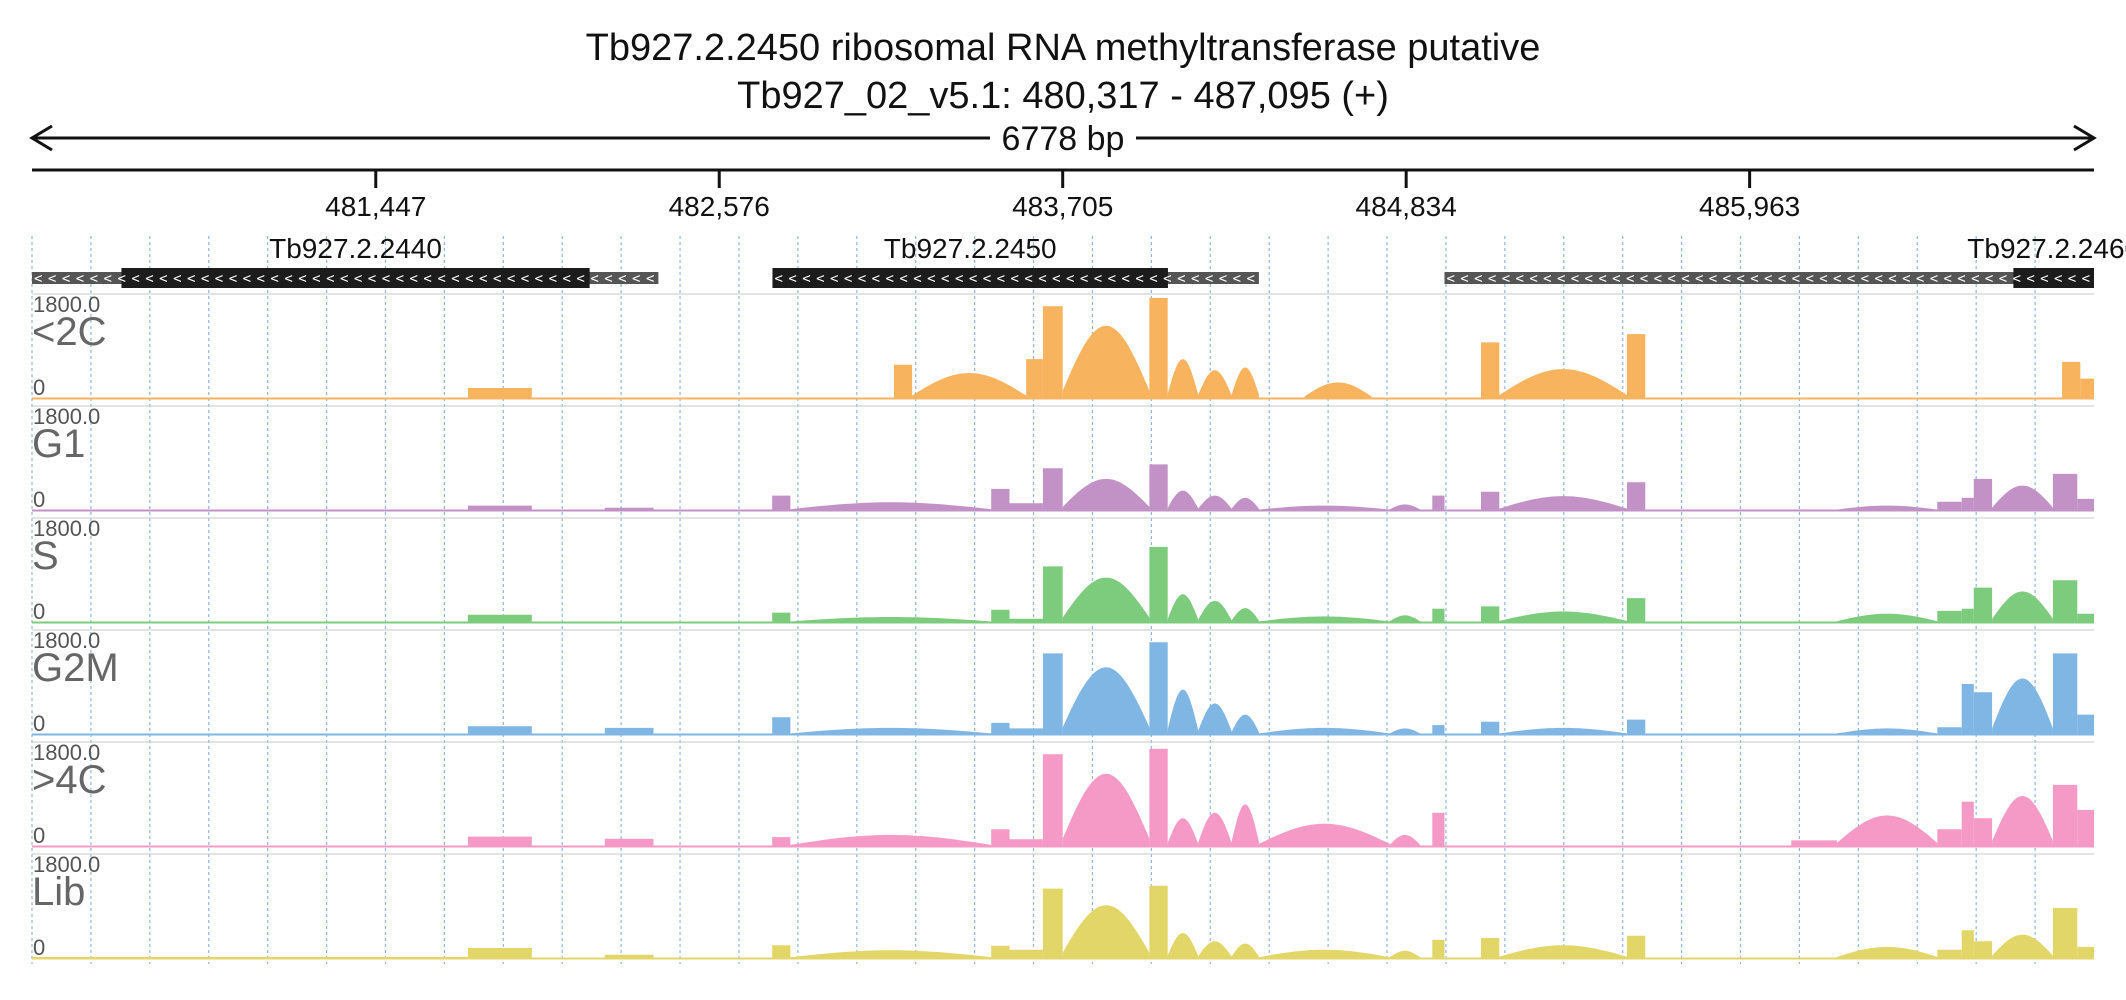 This screenshot has width=2126, height=1000. What do you see at coordinates (1062, 206) in the screenshot?
I see `tick-label: 483,705` at bounding box center [1062, 206].